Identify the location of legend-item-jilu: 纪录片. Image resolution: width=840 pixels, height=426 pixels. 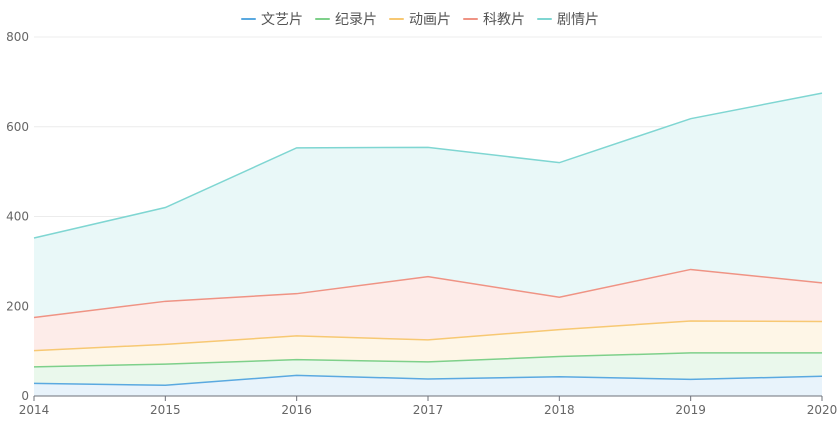
(346, 19).